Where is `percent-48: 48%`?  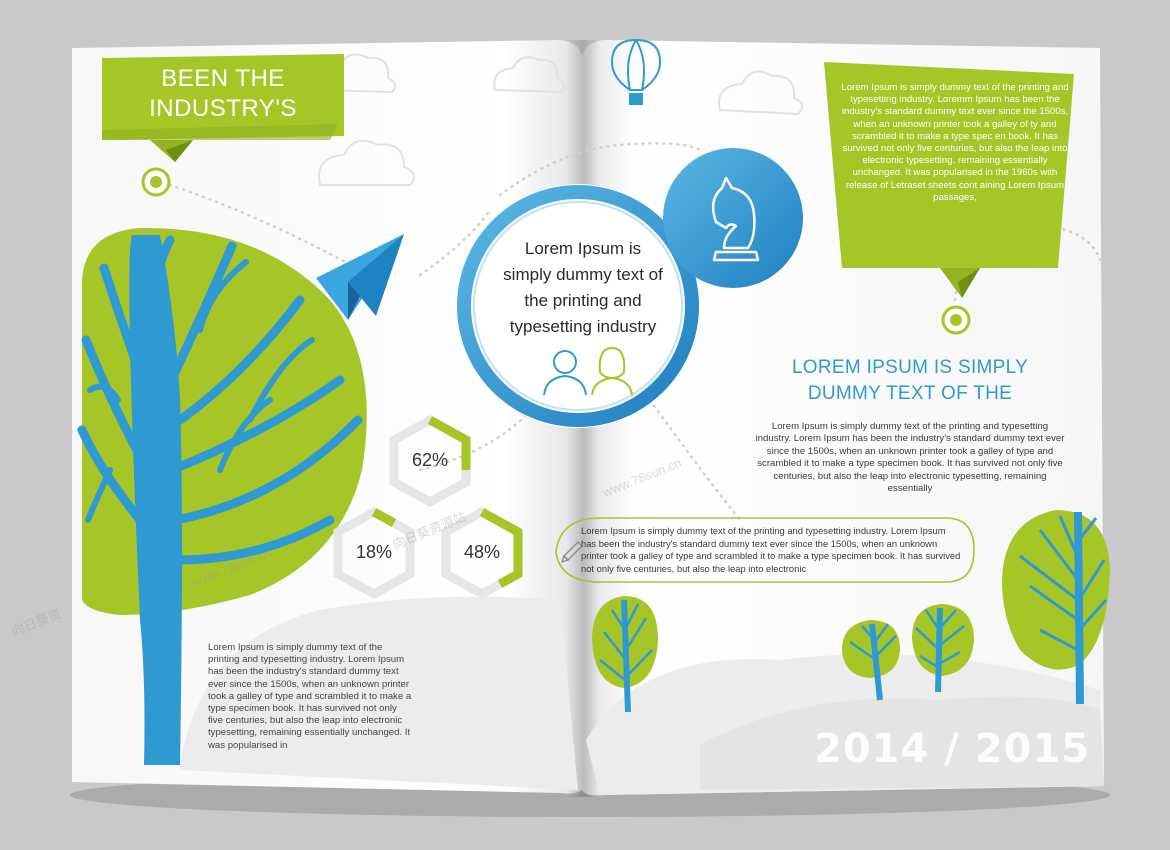 percent-48: 48% is located at coordinates (482, 552).